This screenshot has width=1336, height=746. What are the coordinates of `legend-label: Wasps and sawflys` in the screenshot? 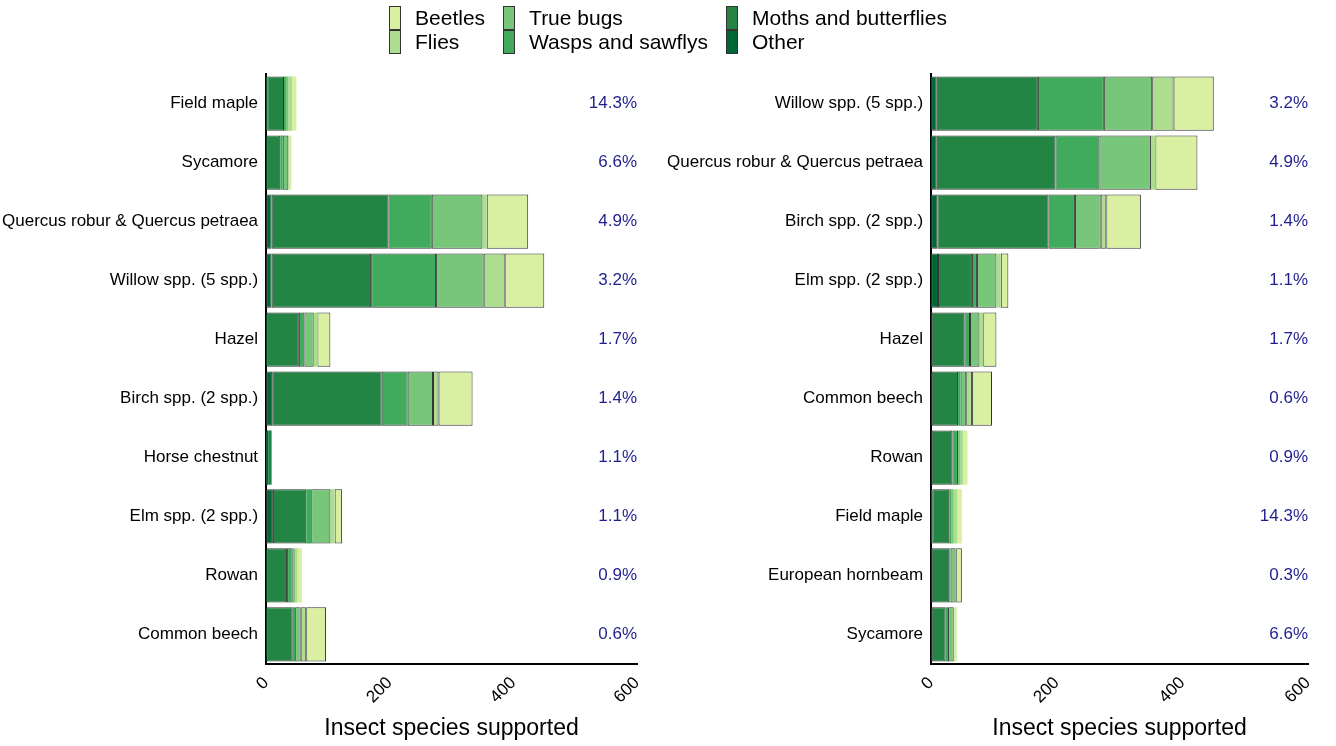 It's located at (619, 42).